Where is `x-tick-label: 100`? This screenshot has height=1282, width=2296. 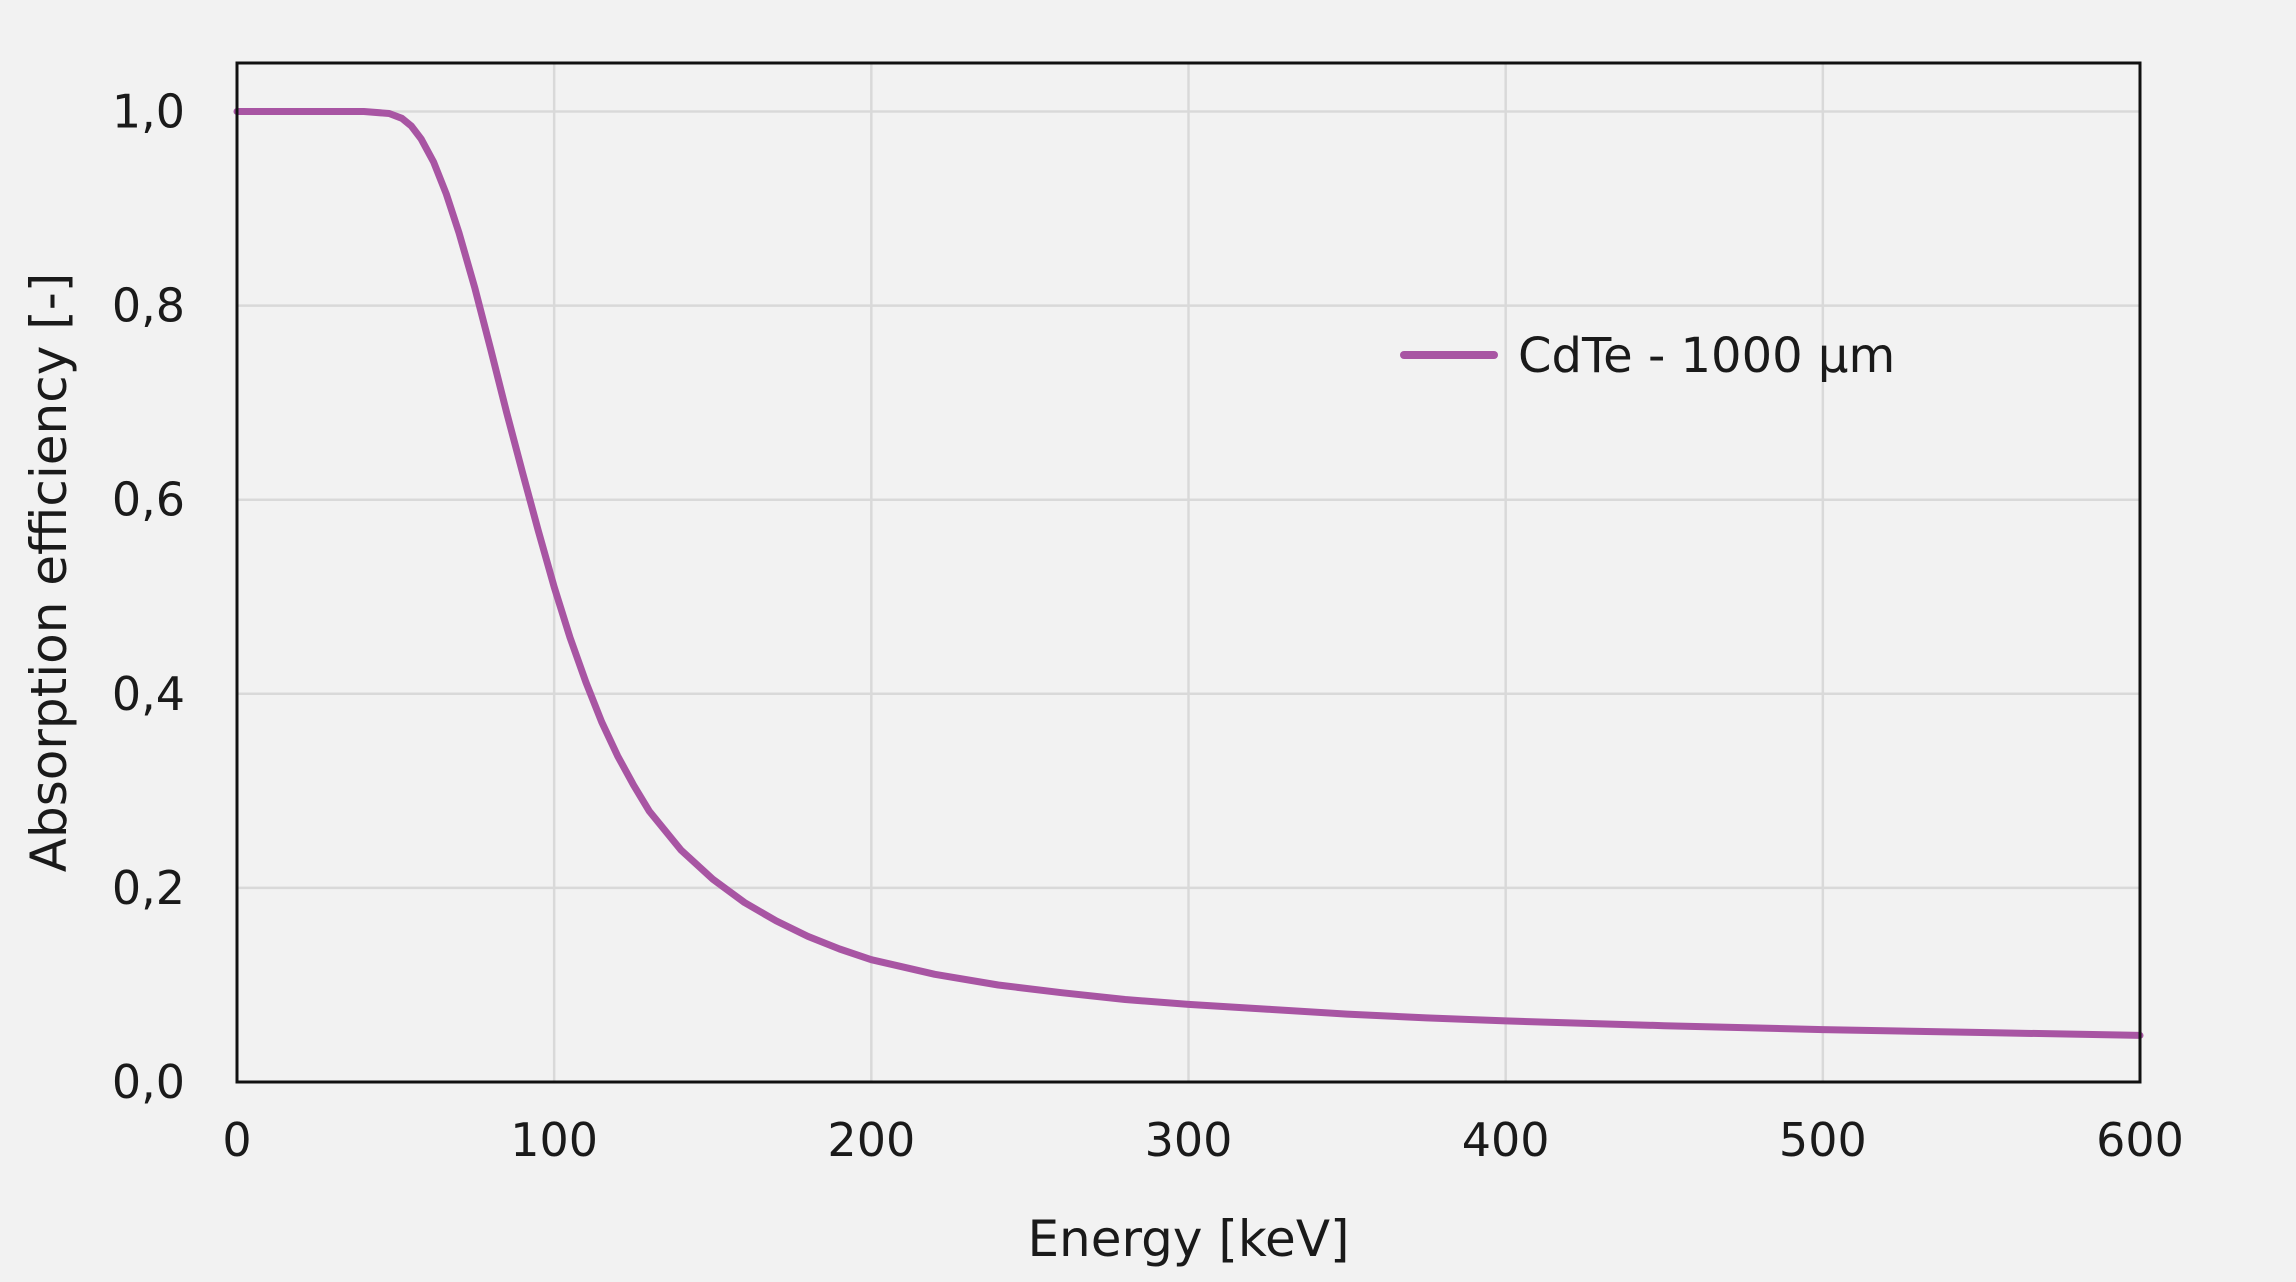 x-tick-label: 100 is located at coordinates (554, 1140).